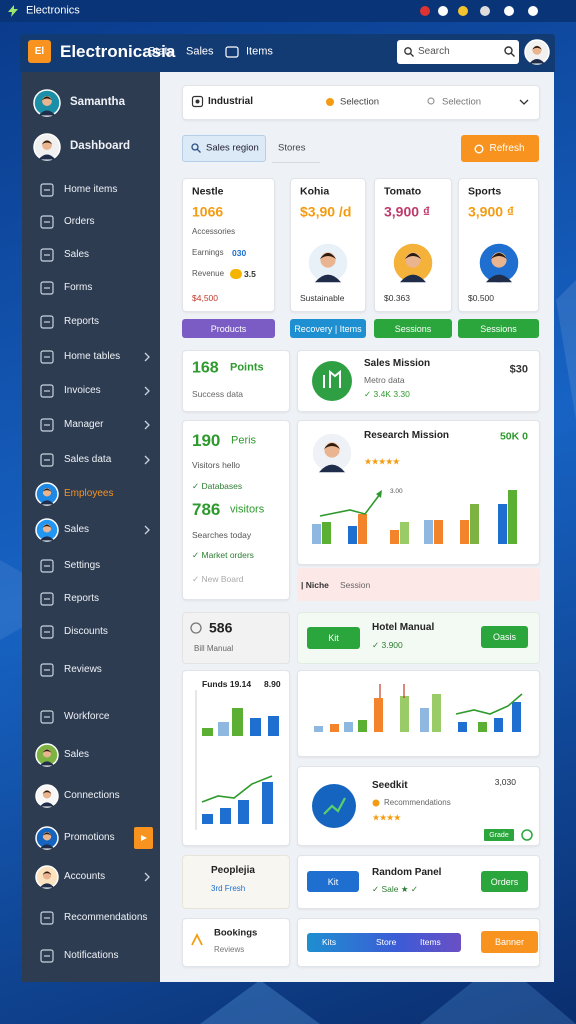 The height and width of the screenshot is (1024, 576). I want to click on product-button: Recovery | Items, so click(328, 328).